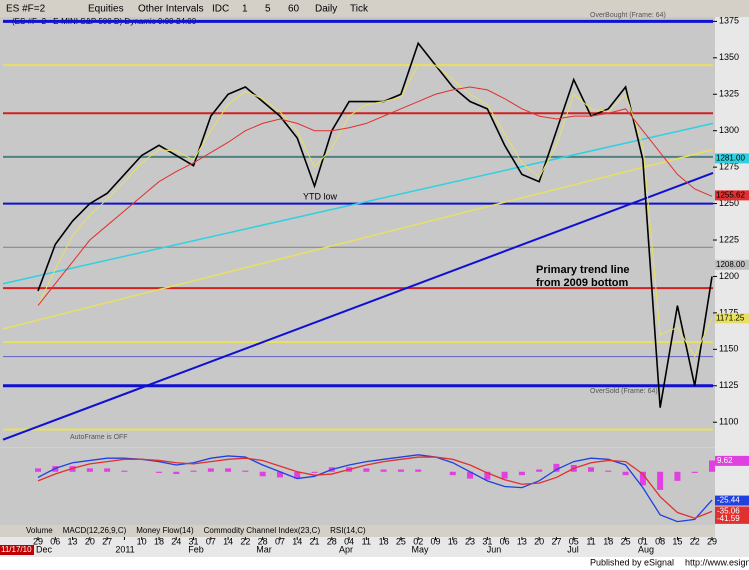 The height and width of the screenshot is (570, 749). I want to click on price-flag-label: 1255.62, so click(730, 194).